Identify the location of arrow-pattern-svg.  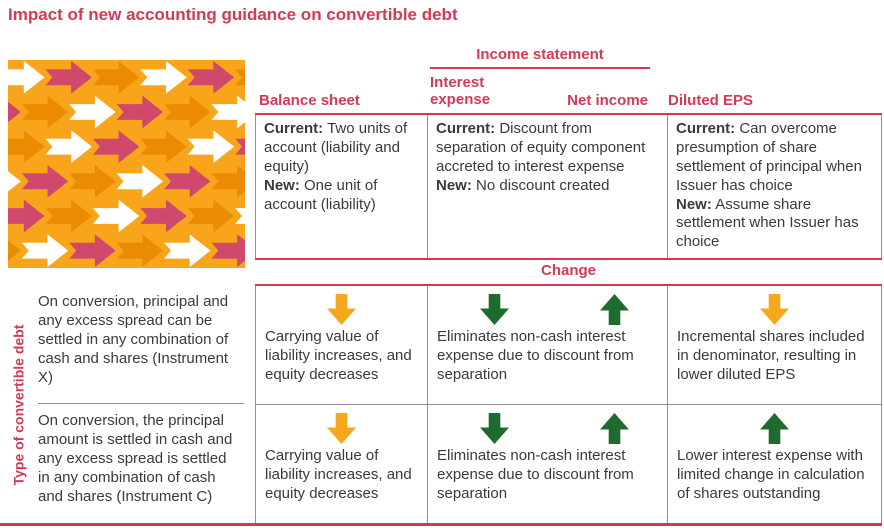
(126, 164).